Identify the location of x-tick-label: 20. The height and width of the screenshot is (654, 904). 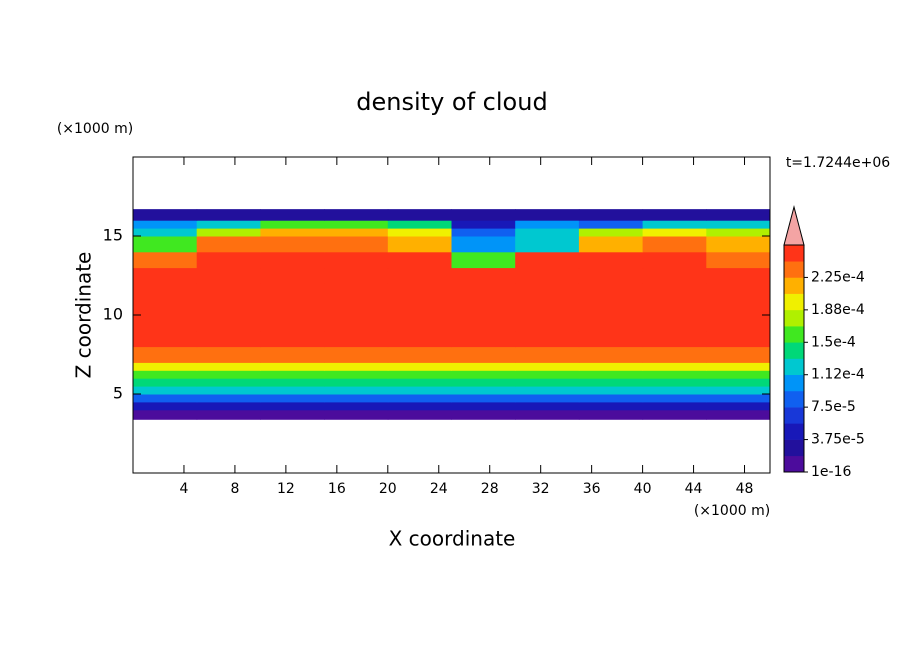
(388, 489).